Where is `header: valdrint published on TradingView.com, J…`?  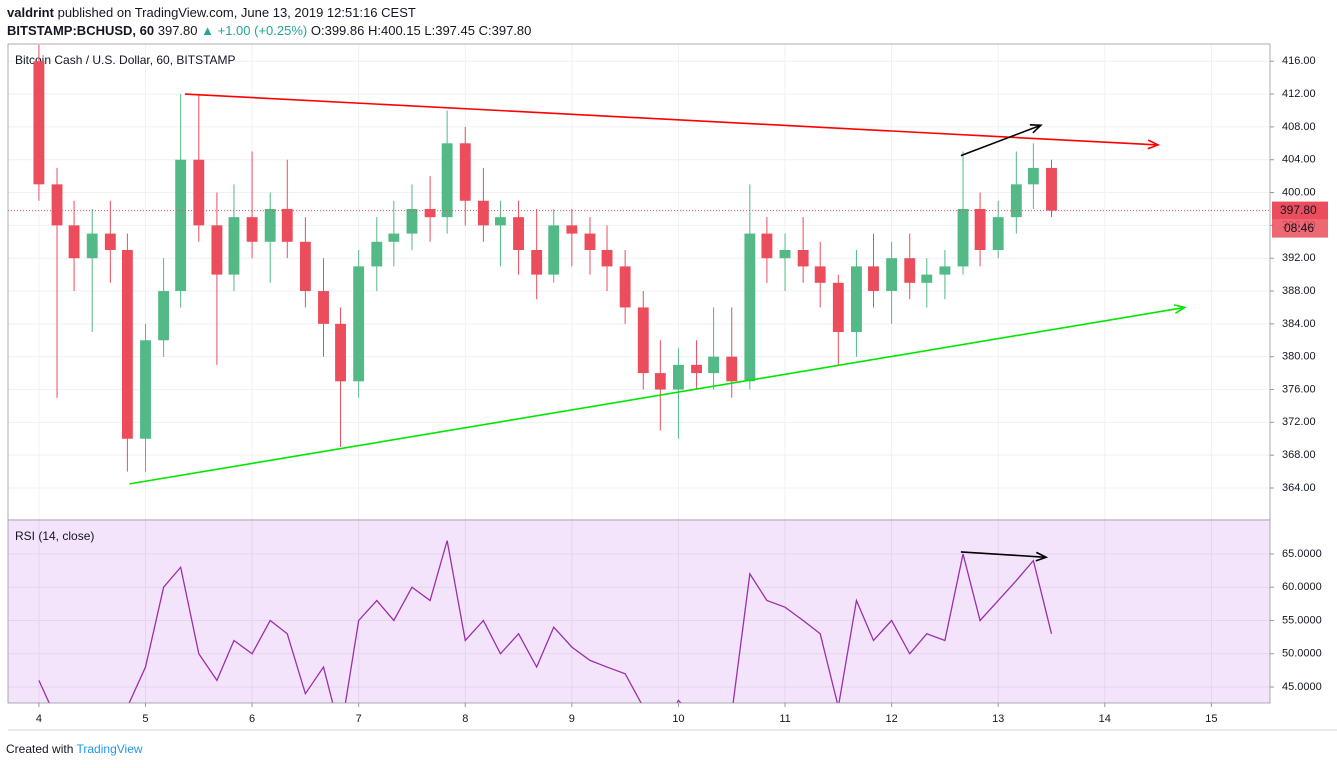
header: valdrint published on TradingView.com, J… is located at coordinates (269, 22).